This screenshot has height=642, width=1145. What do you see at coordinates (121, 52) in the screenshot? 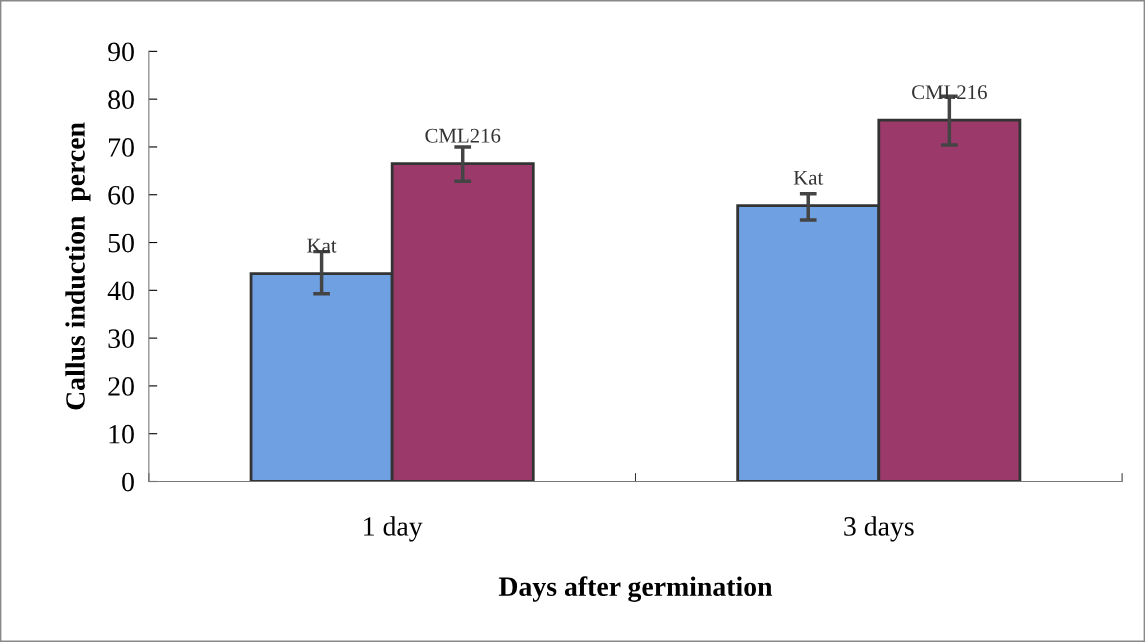
I see `y-tick-label: 90` at bounding box center [121, 52].